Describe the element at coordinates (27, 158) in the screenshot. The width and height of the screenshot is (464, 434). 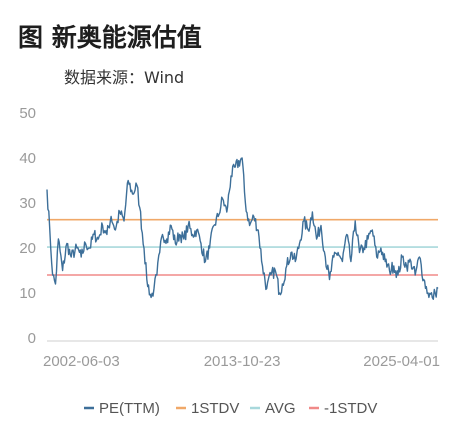
I see `y-tick-label: 40` at that location.